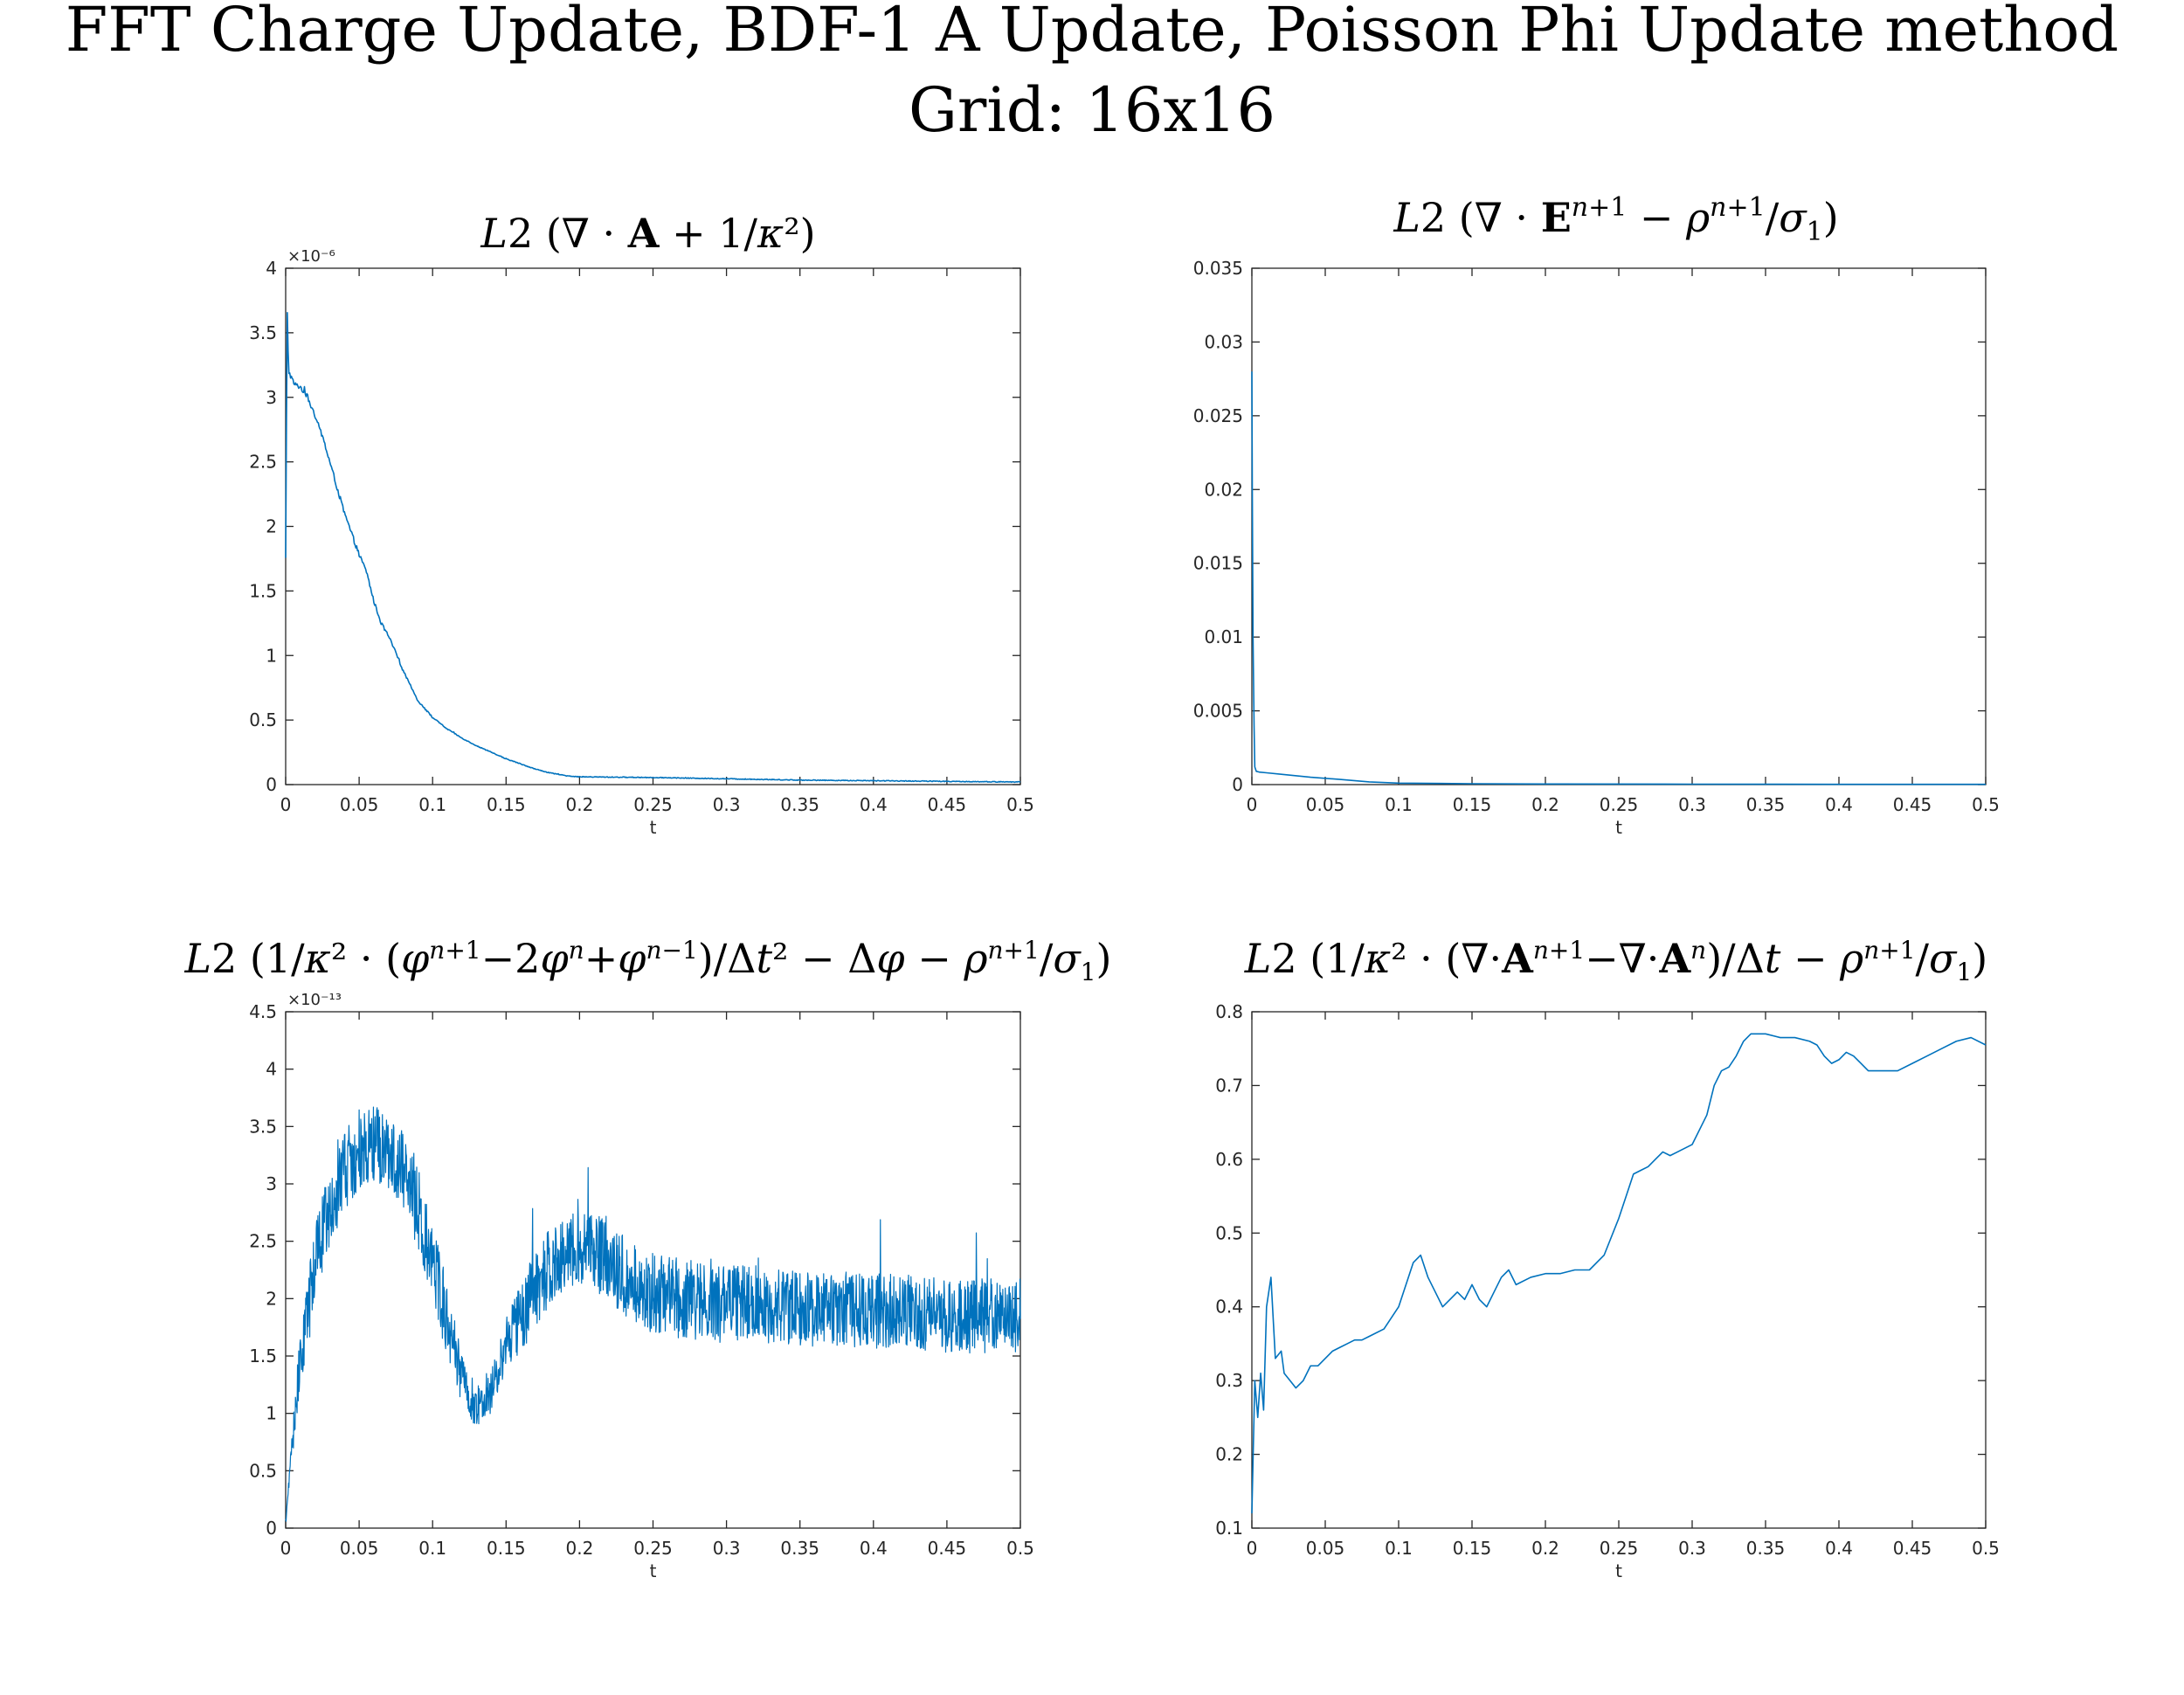 Image resolution: width=2184 pixels, height=1695 pixels. I want to click on panel-4-title: L2 (1/κ² · (∇·An+1−∇·An)/Δt − ρn+1/σ1), so click(1615, 960).